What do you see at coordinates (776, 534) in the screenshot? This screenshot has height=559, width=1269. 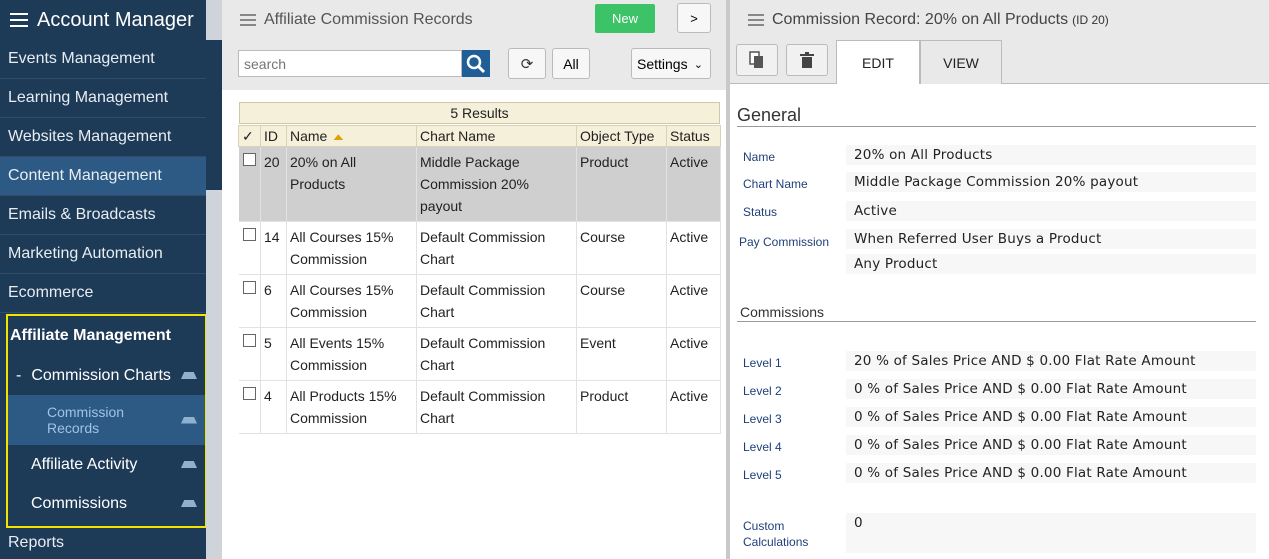 I see `field-label: Custom Calculations` at bounding box center [776, 534].